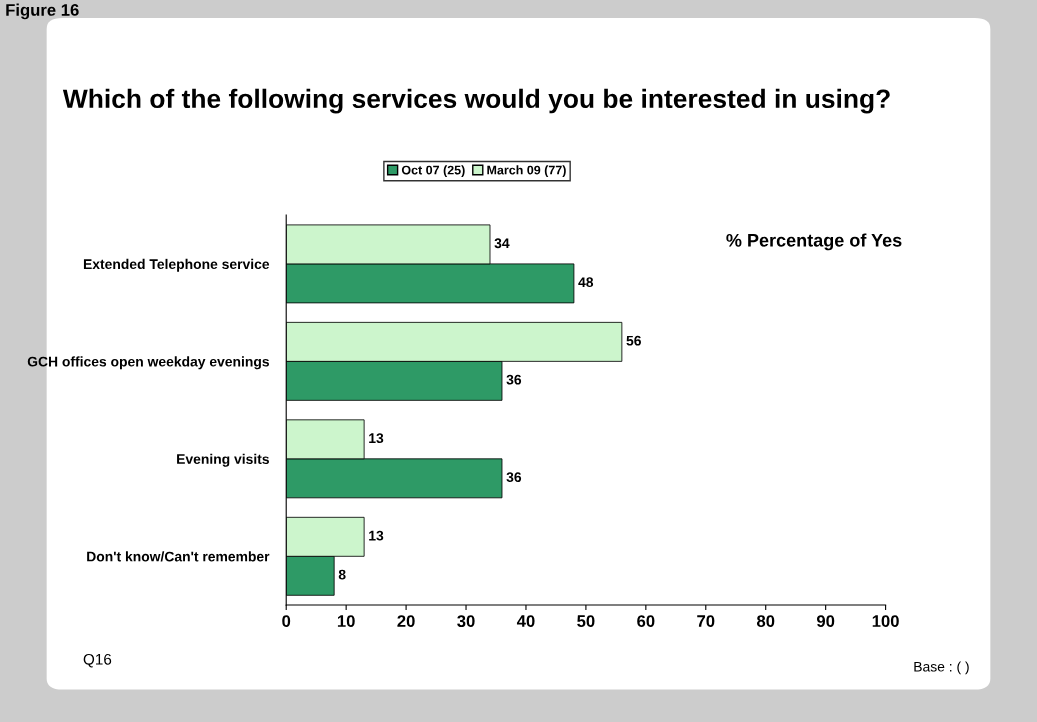 This screenshot has width=1037, height=722. I want to click on x-tick-label: 50, so click(586, 621).